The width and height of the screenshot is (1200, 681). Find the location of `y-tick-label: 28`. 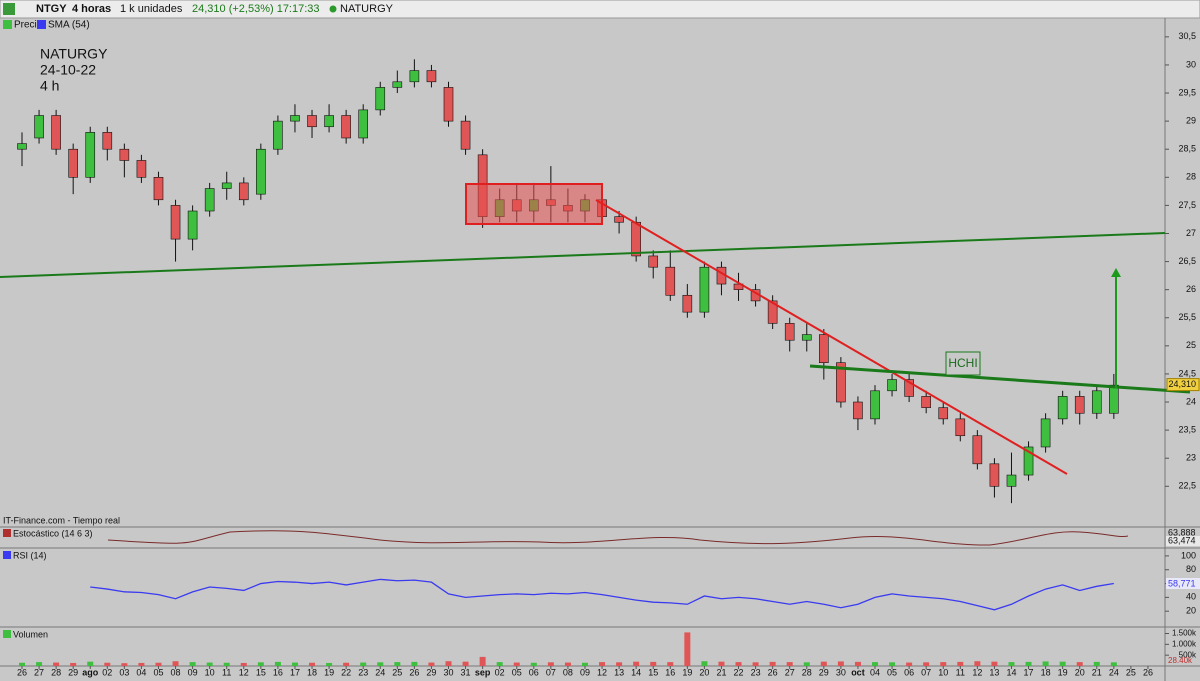

y-tick-label: 28 is located at coordinates (1191, 177).